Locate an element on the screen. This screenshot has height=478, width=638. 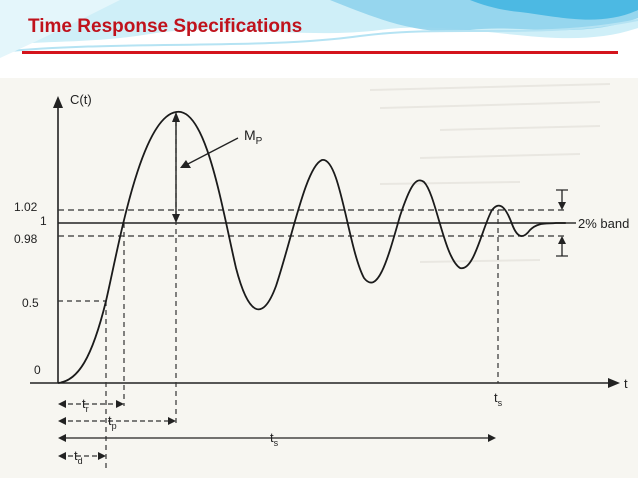
peak-overshoot-label: MP is located at coordinates (253, 137).